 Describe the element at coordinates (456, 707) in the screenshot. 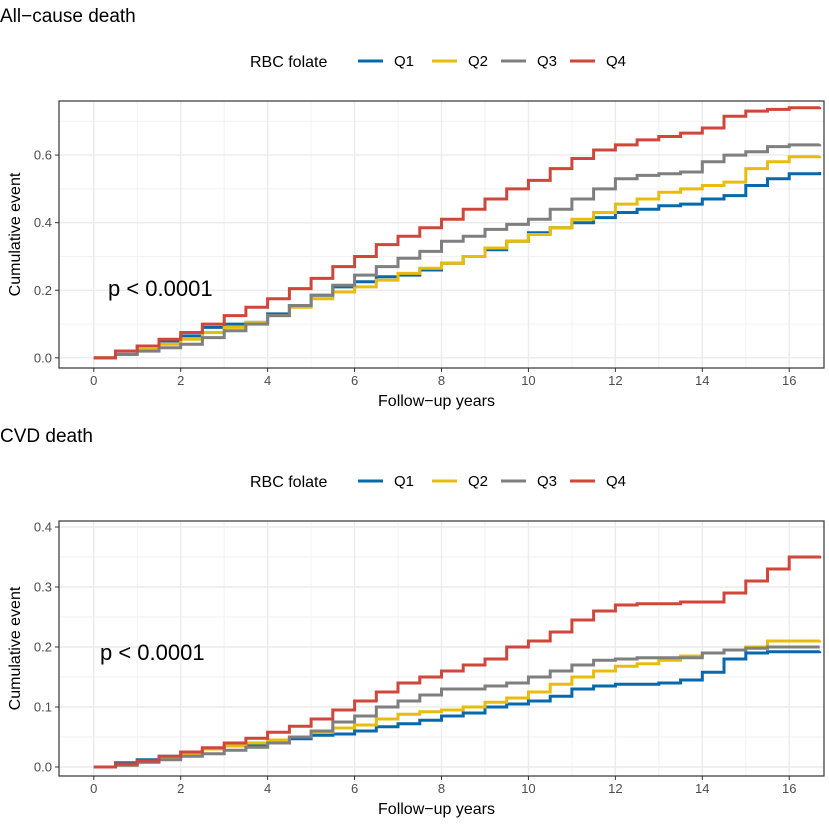

I see `series-line-q3` at that location.